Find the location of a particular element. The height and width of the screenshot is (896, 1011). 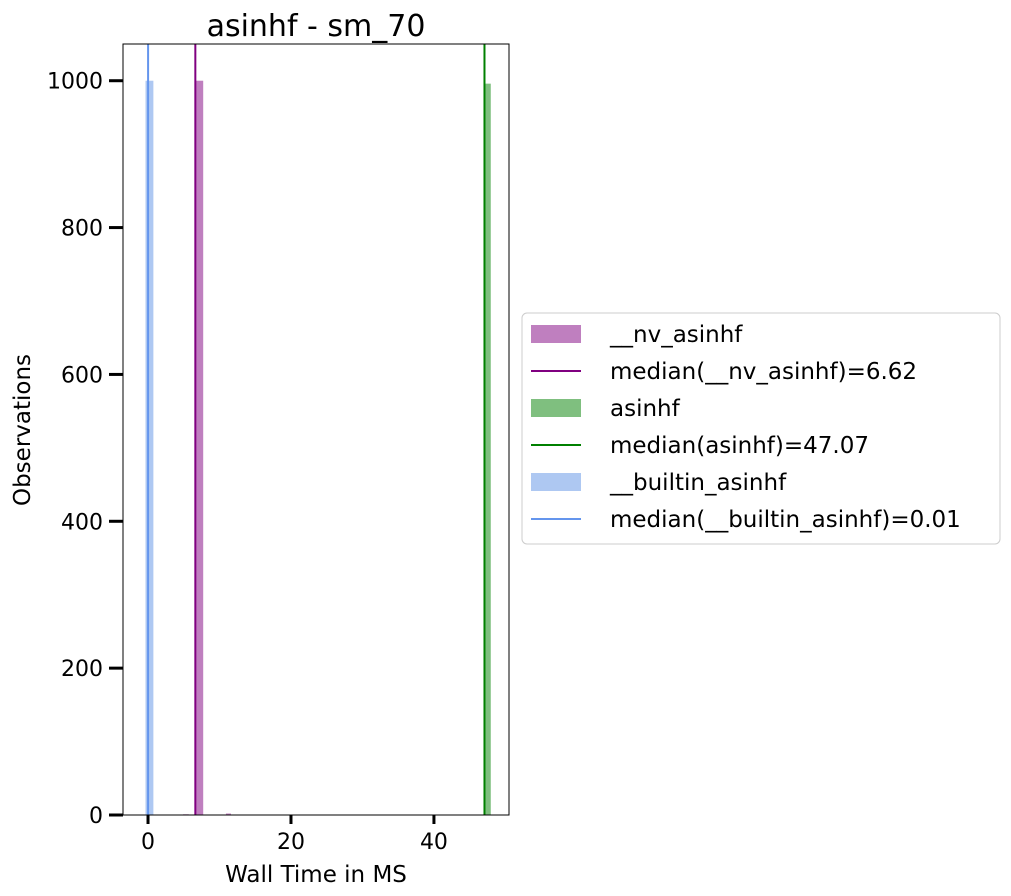

legend-median-label-asinhf: median(asinhf)=47.07 is located at coordinates (739, 446).